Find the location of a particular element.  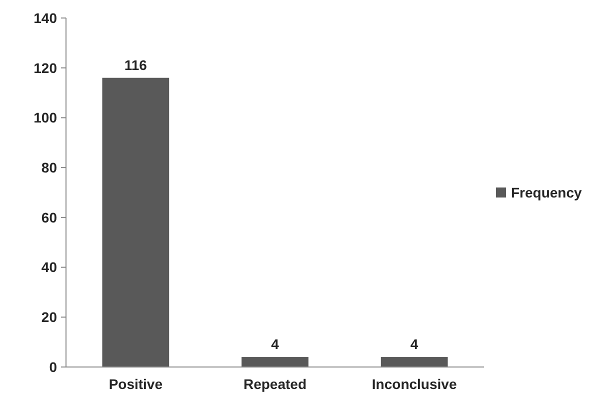

y-tick-label: 100 is located at coordinates (46, 118).